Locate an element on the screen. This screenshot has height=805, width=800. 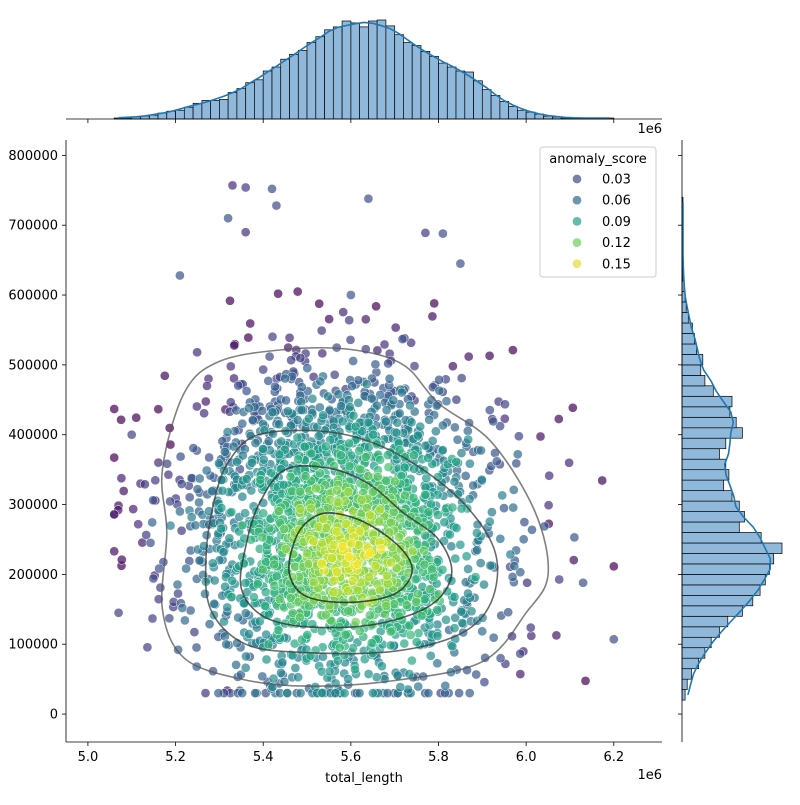
y-tick-label: 400000 is located at coordinates (33, 435).